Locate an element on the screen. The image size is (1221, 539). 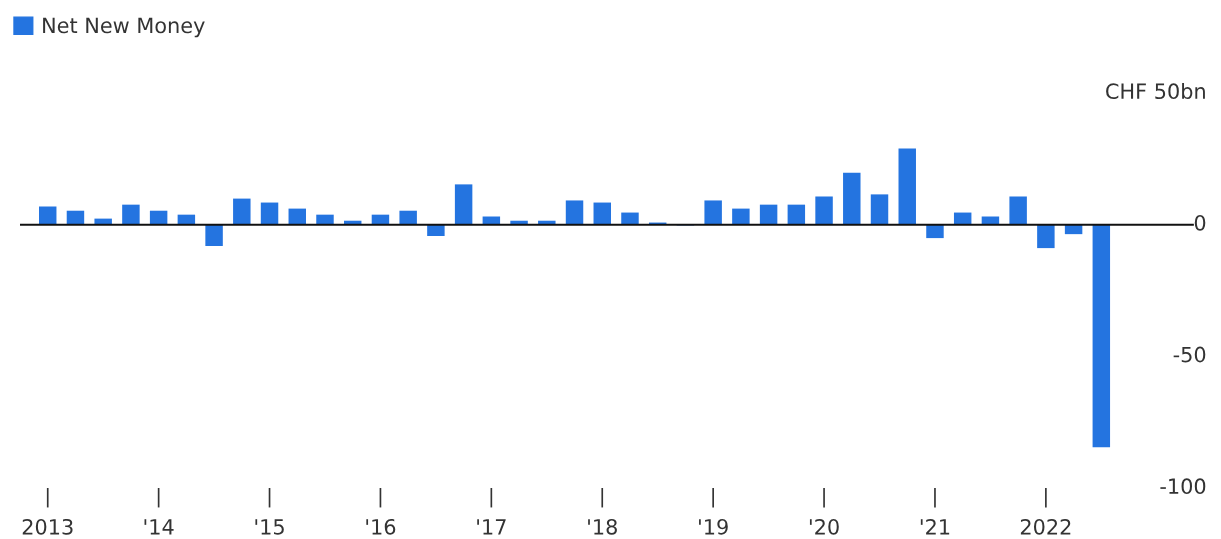
x-tick-label: '17 is located at coordinates (491, 527).